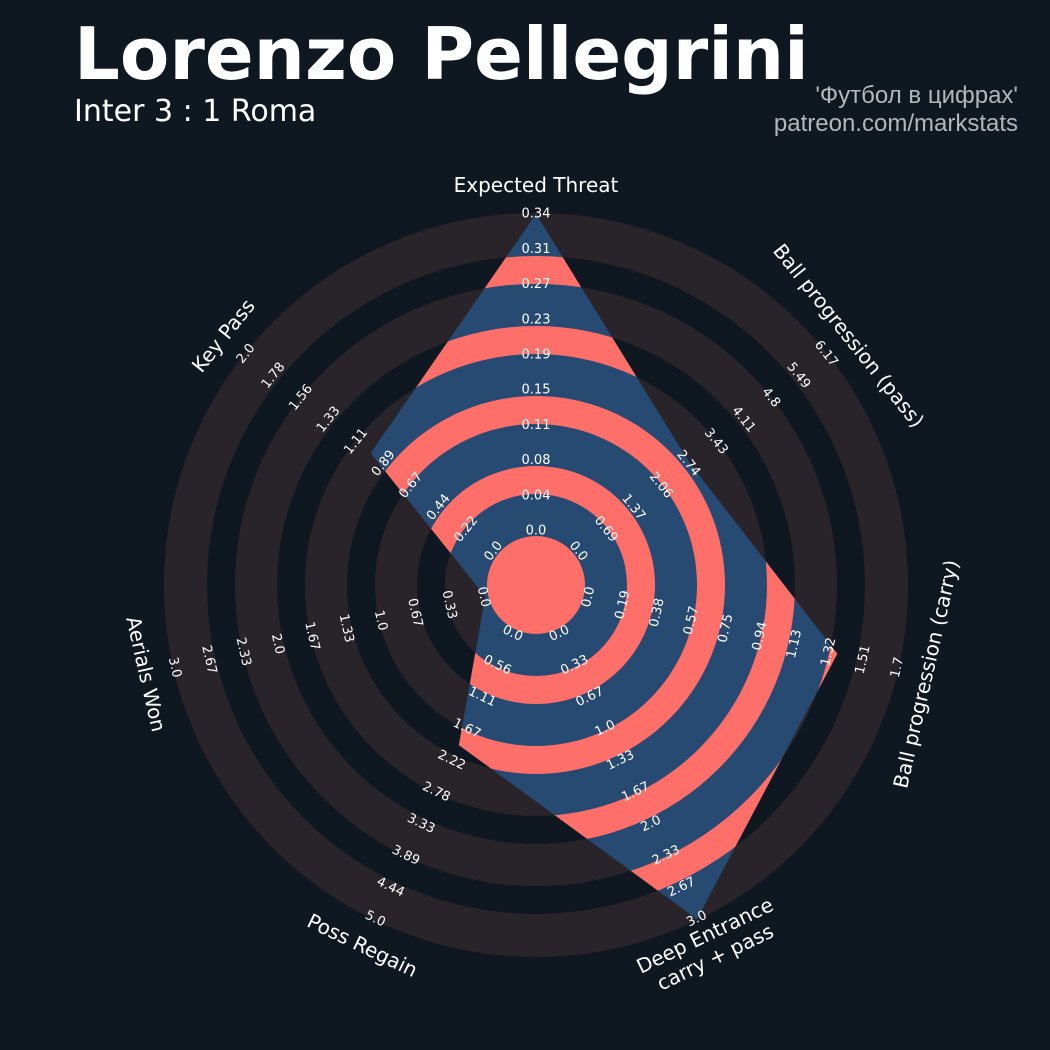  I want to click on tick-label: 0.11, so click(536, 425).